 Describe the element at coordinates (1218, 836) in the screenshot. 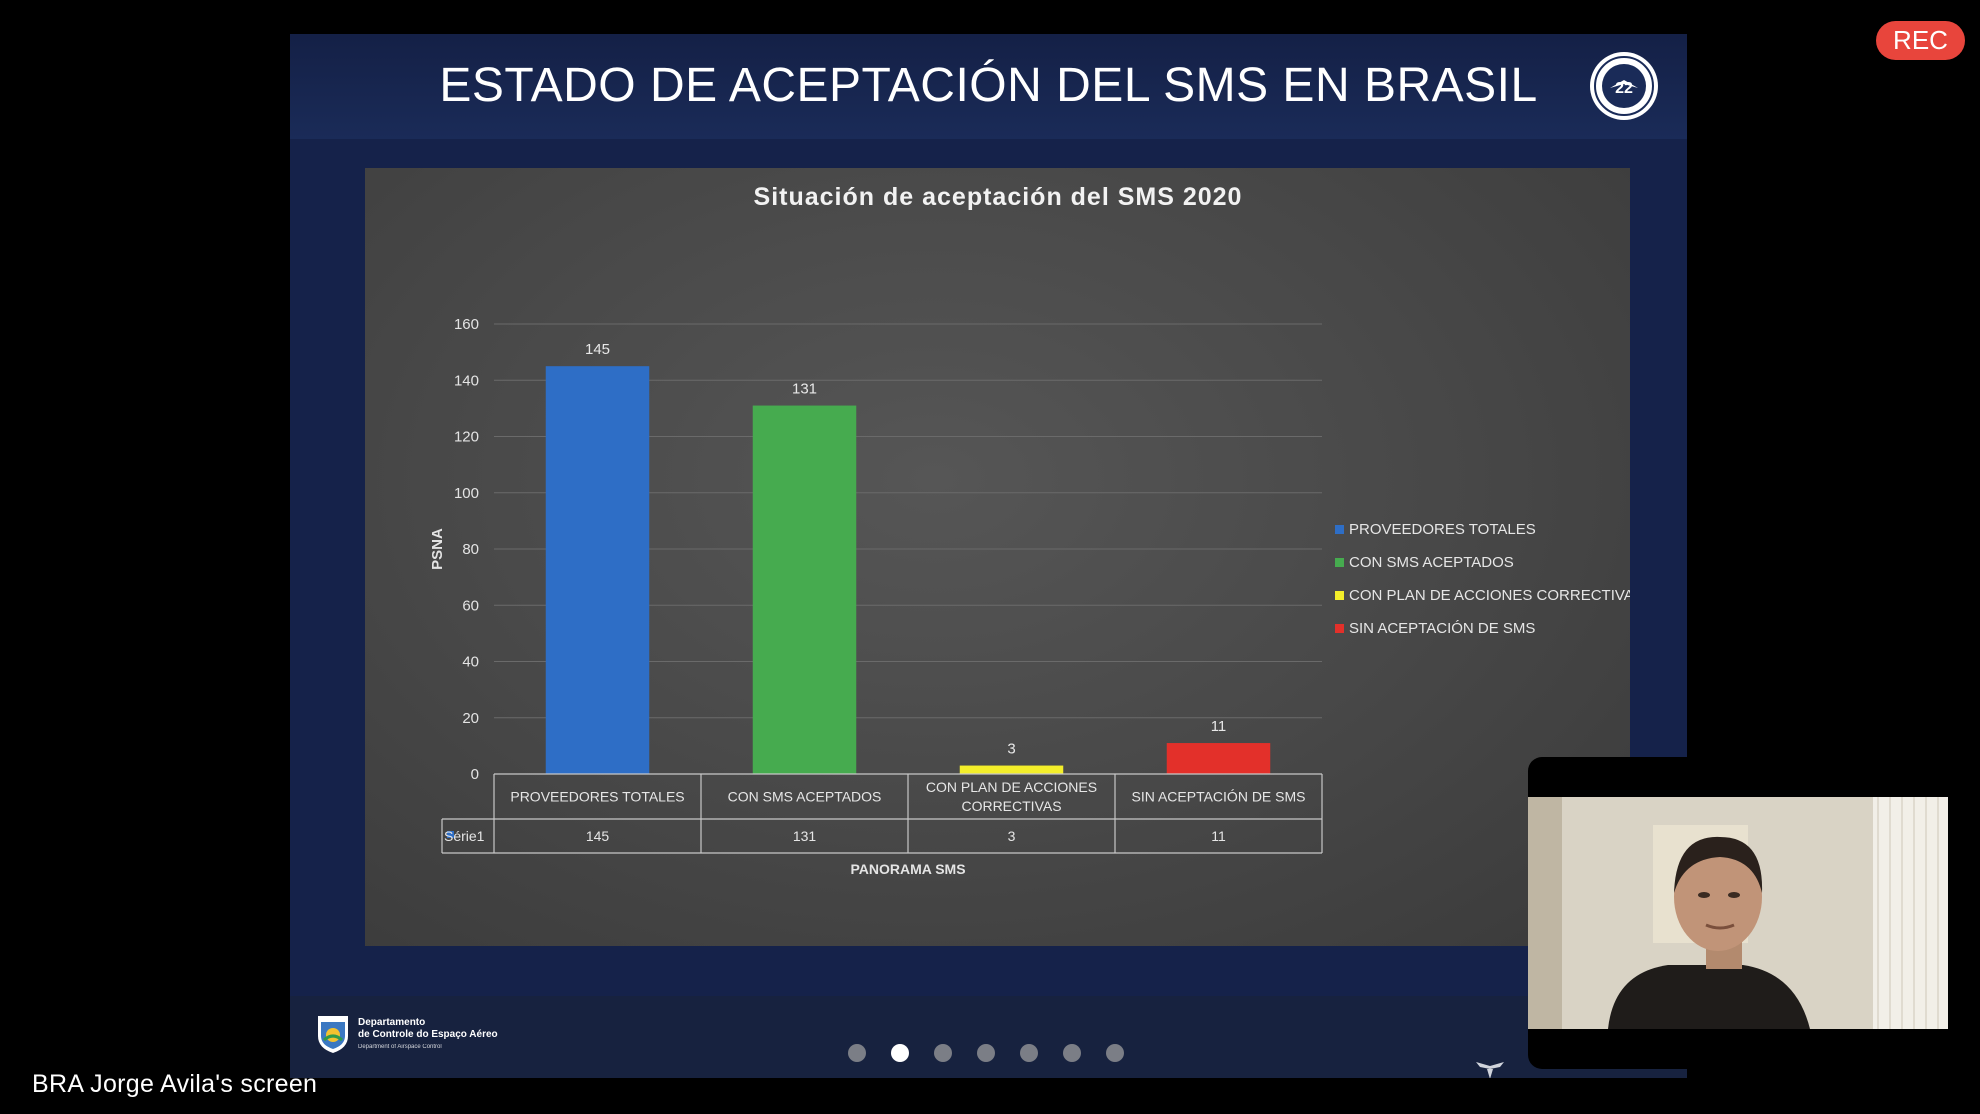

I see `table-value-cell: 11` at that location.